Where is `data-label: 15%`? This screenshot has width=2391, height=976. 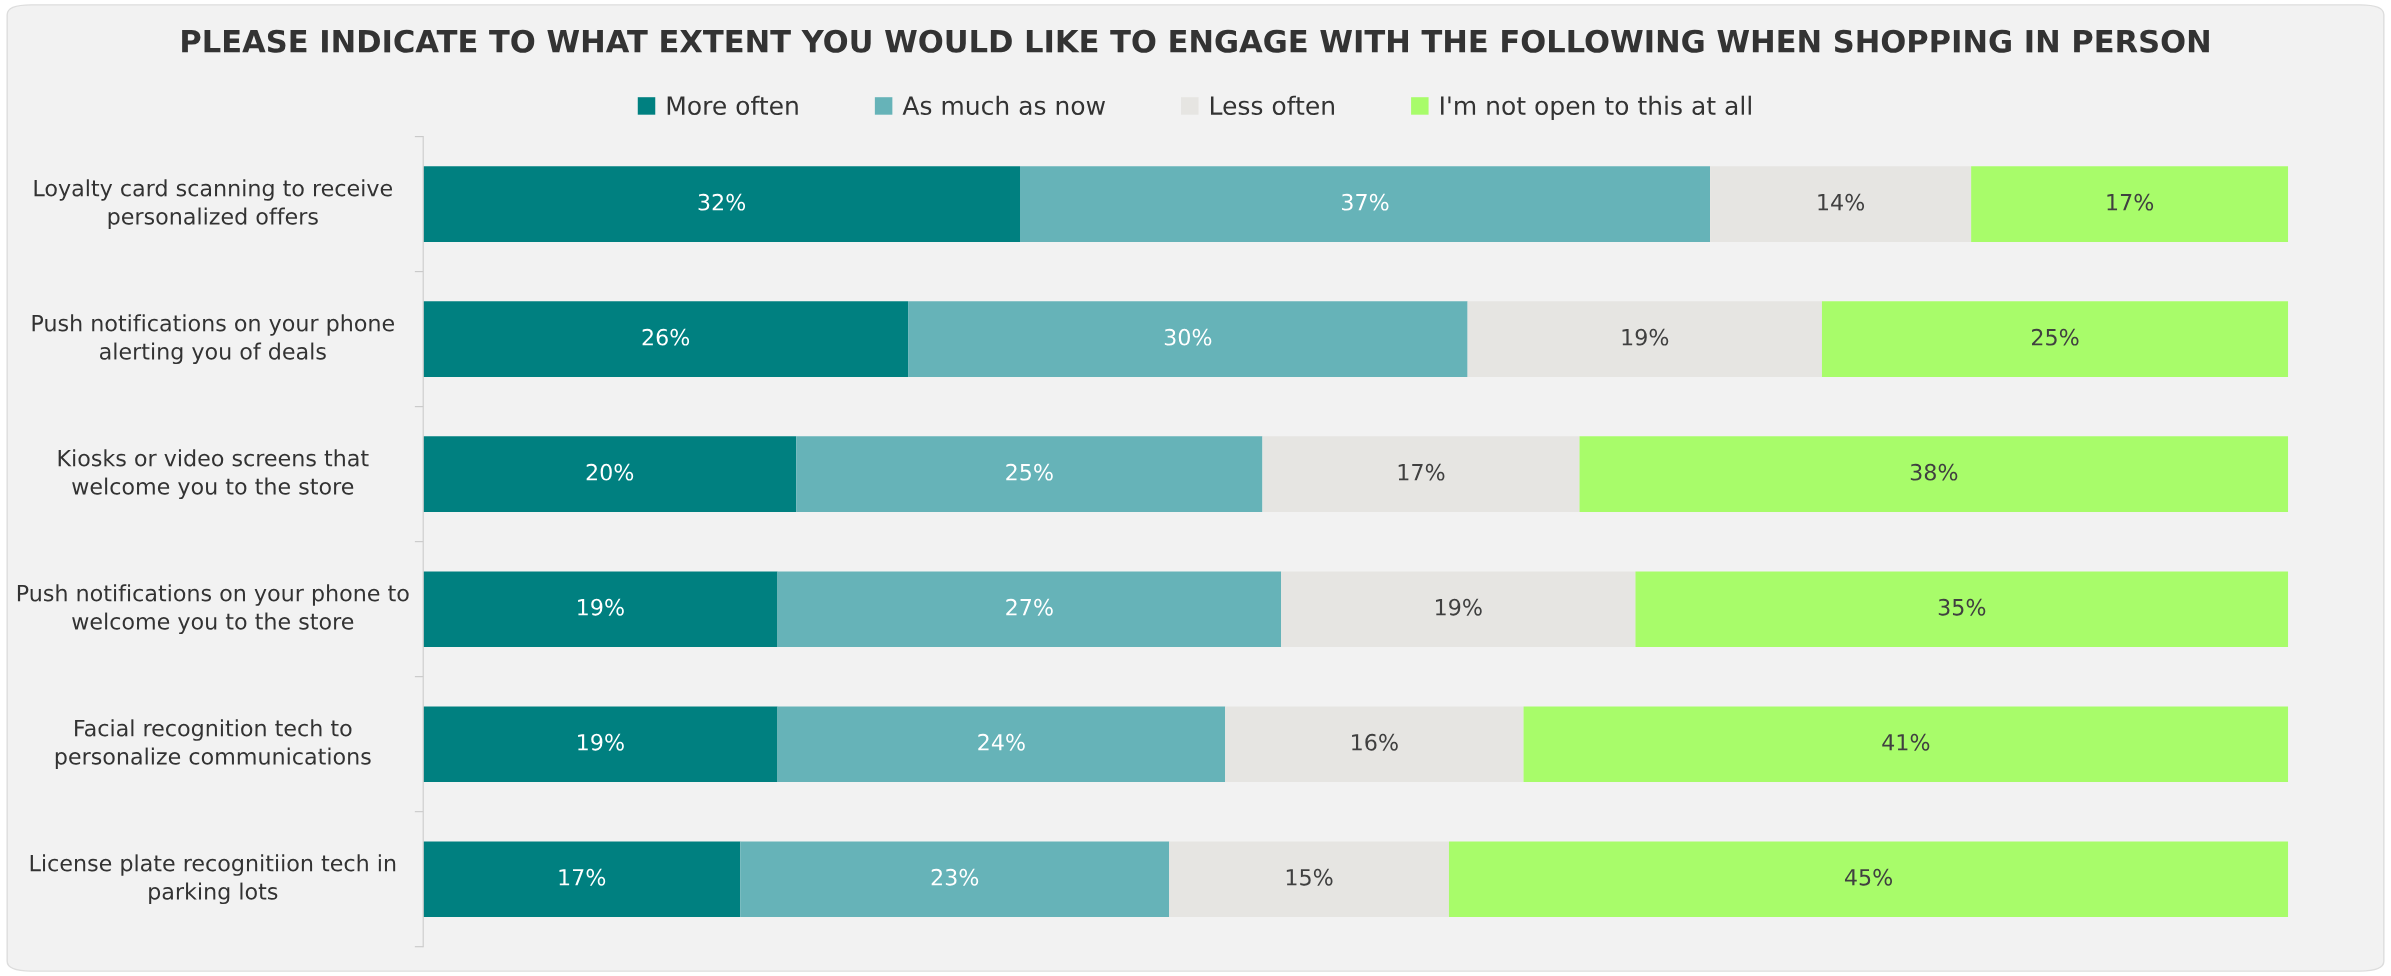
data-label: 15% is located at coordinates (1309, 877).